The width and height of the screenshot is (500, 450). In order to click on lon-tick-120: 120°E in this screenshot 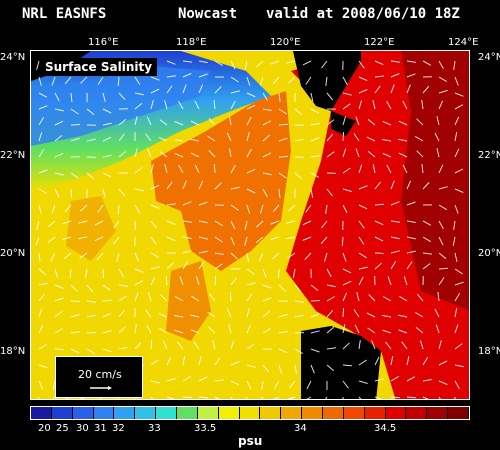, I will do `click(285, 42)`.